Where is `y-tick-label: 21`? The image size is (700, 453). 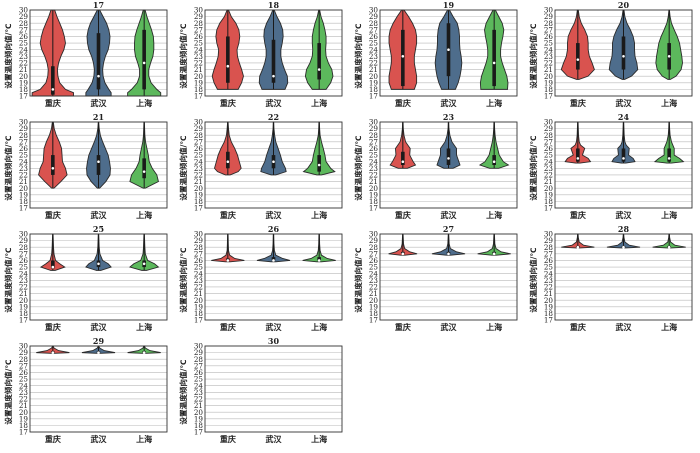
y-tick-label: 21 is located at coordinates (23, 405).